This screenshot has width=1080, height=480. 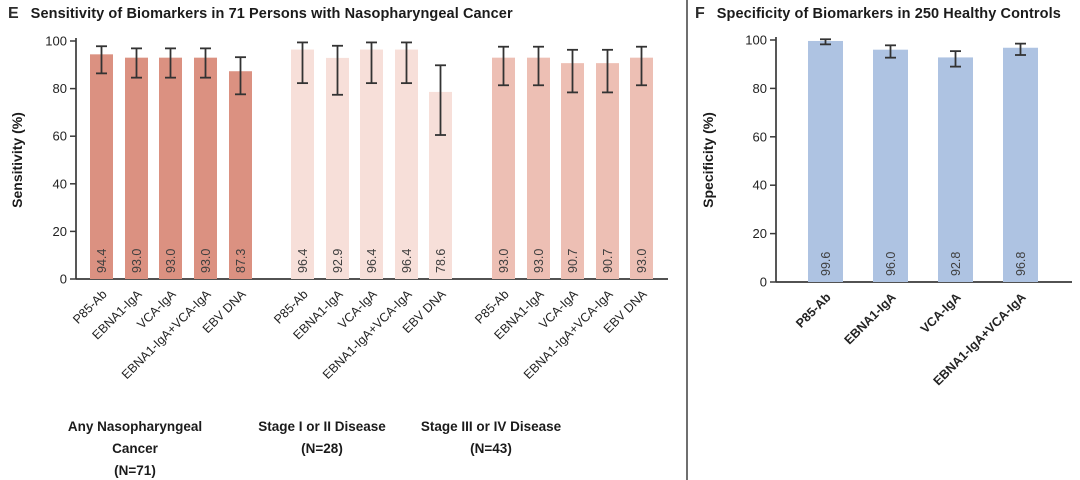 What do you see at coordinates (322, 448) in the screenshot?
I see `group-caption-line: (N=28)` at bounding box center [322, 448].